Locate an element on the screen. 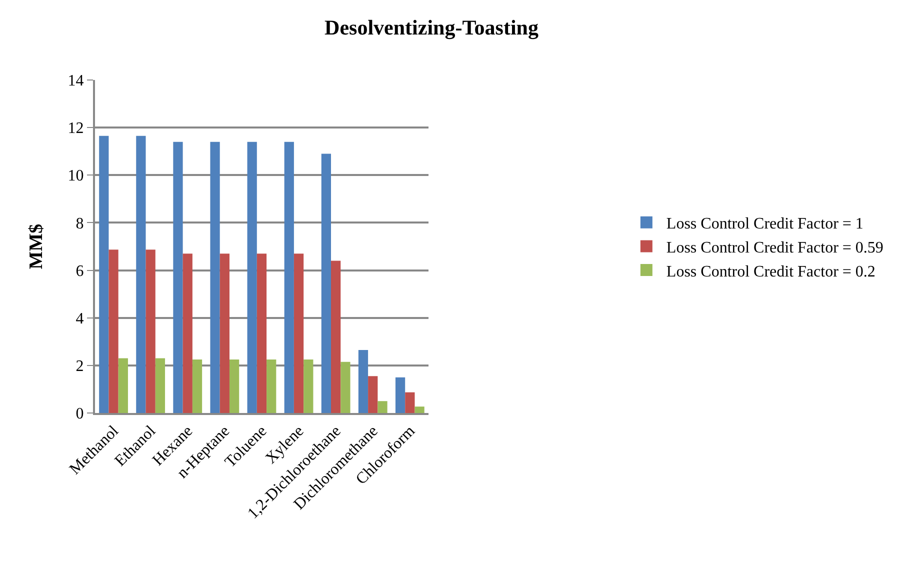 The height and width of the screenshot is (563, 899). y-tick-label: 14 is located at coordinates (76, 81).